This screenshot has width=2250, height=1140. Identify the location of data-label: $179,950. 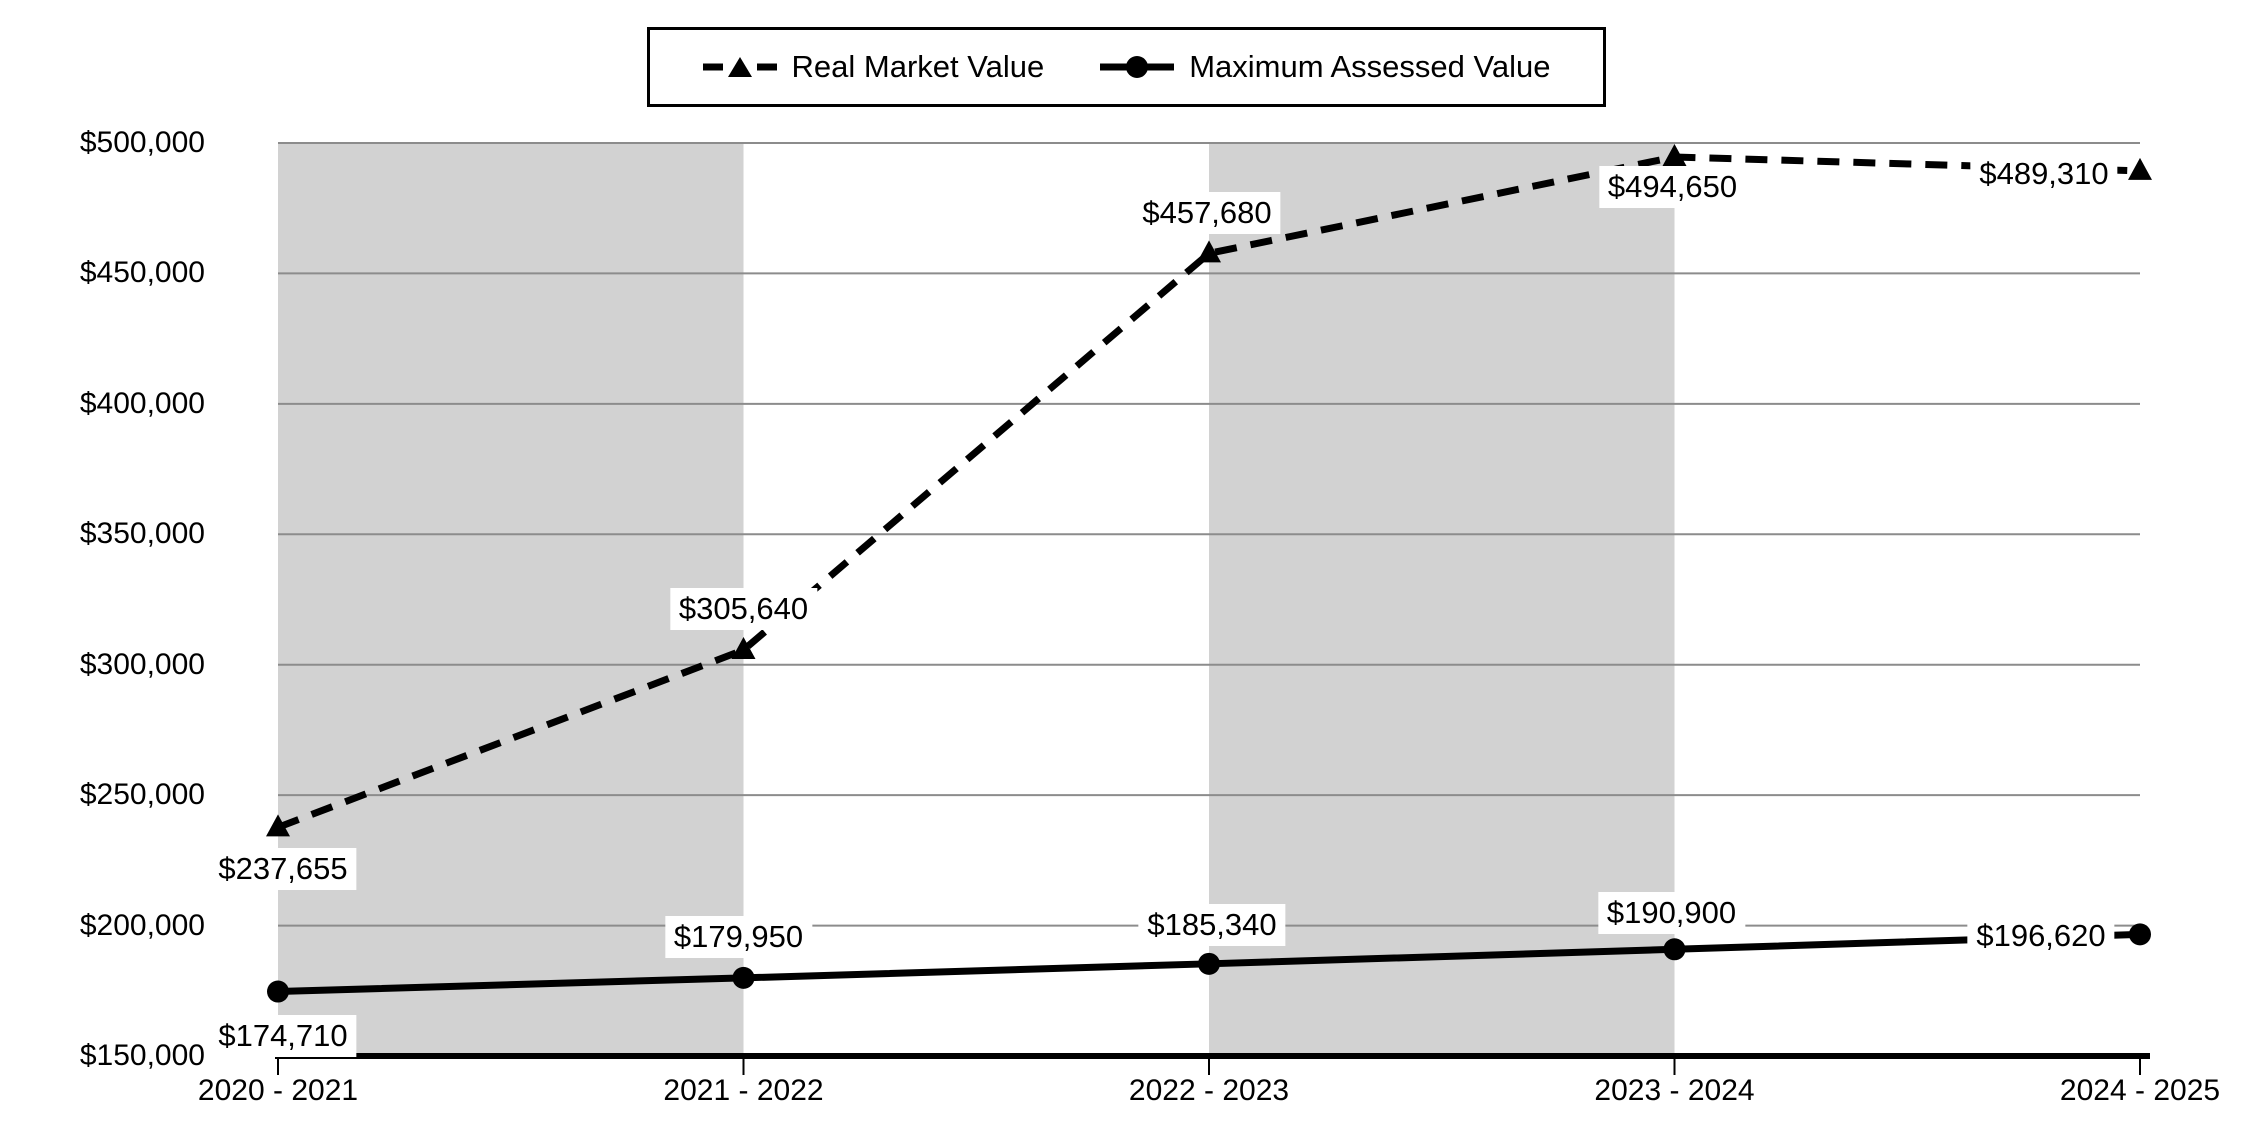
(738, 936).